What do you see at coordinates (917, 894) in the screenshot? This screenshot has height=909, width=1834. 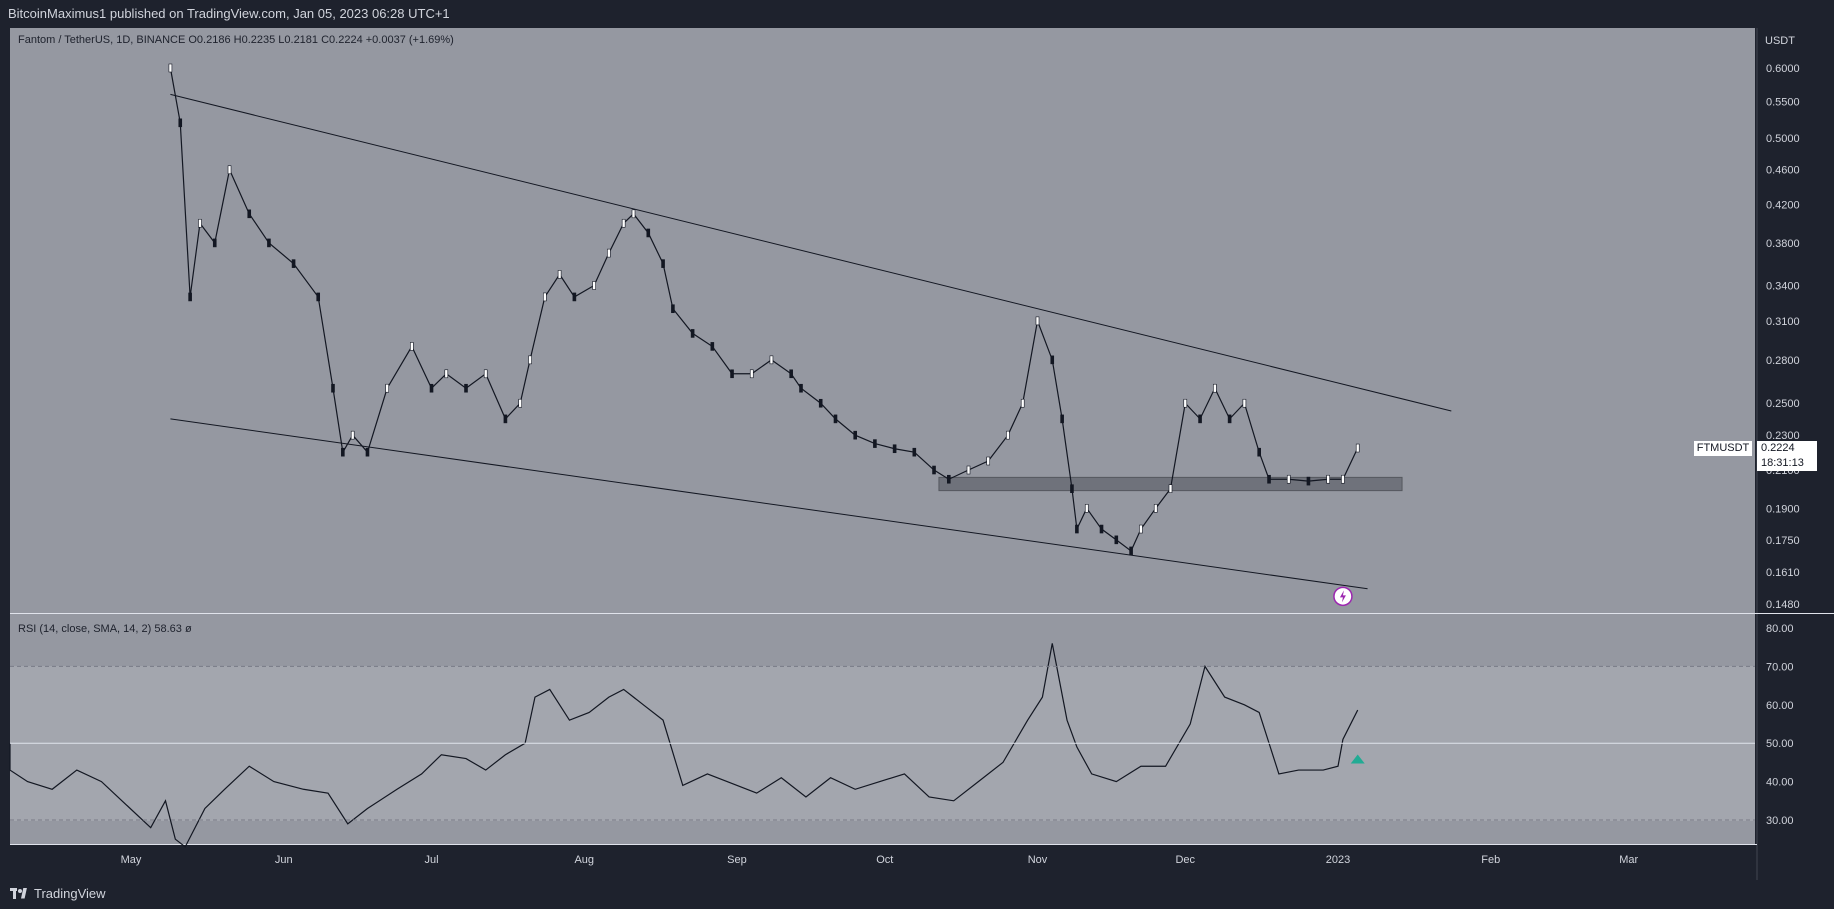 I see `footer-bar: TradingView` at bounding box center [917, 894].